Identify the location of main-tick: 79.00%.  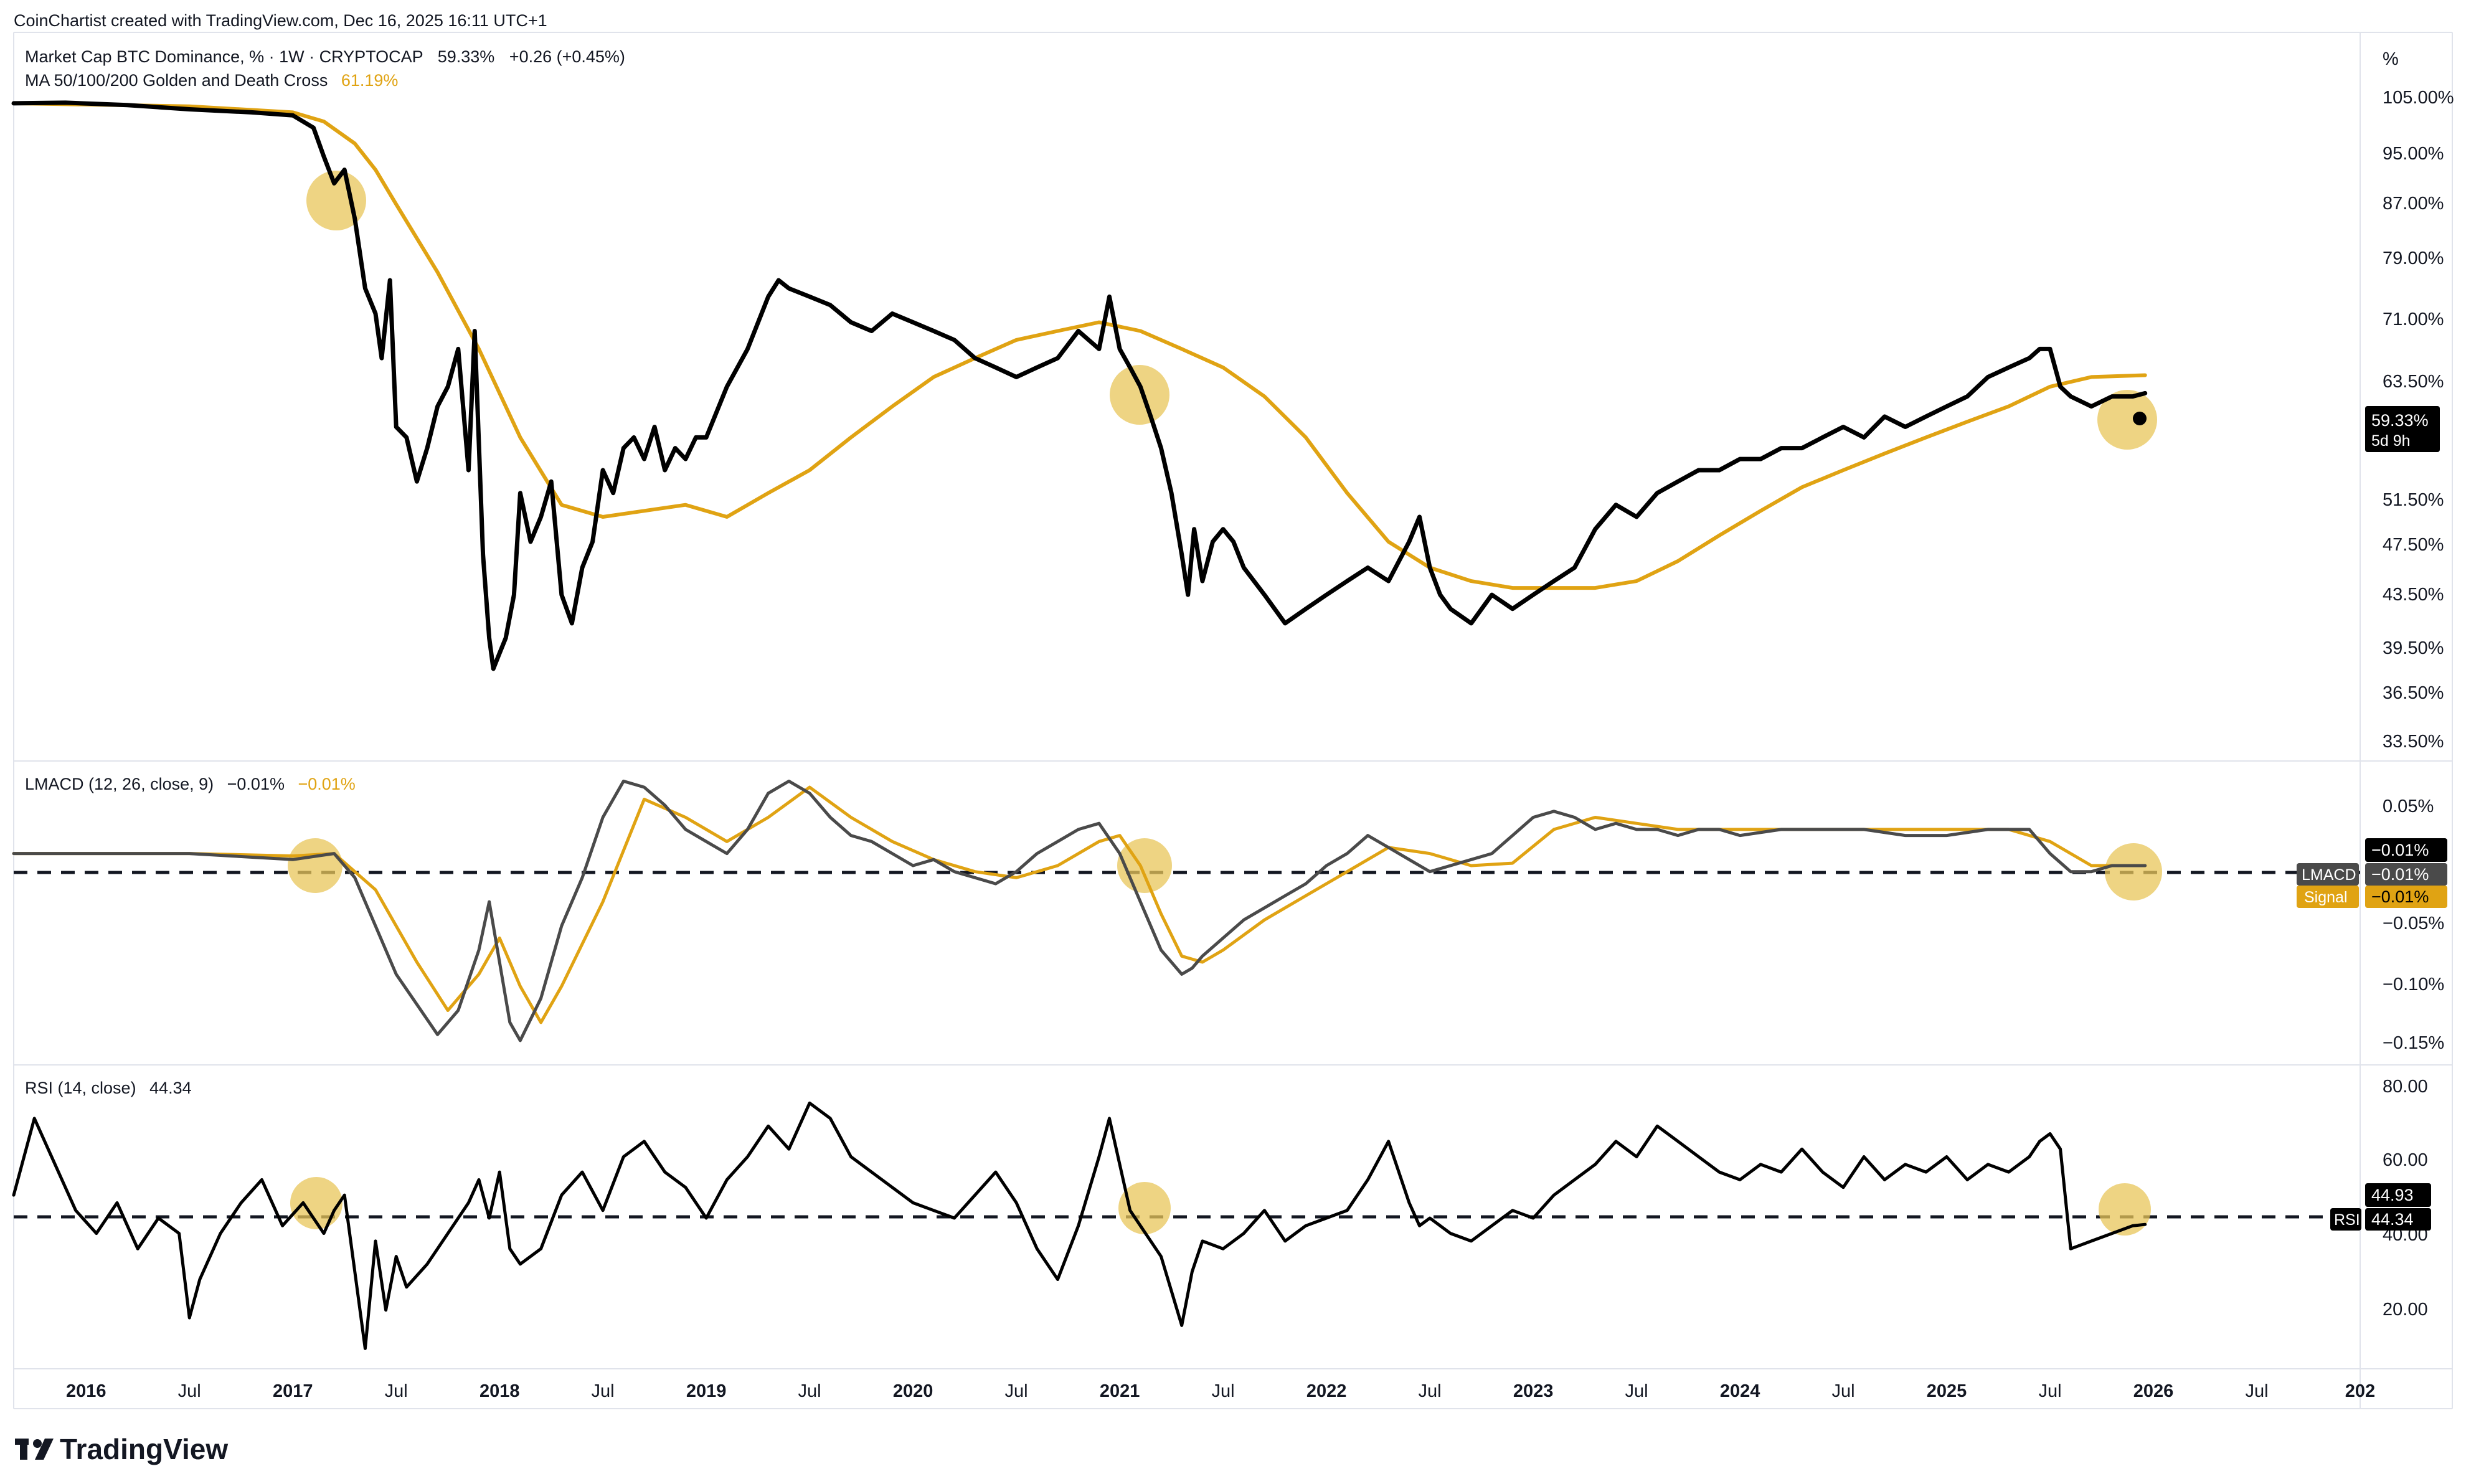
(2413, 258).